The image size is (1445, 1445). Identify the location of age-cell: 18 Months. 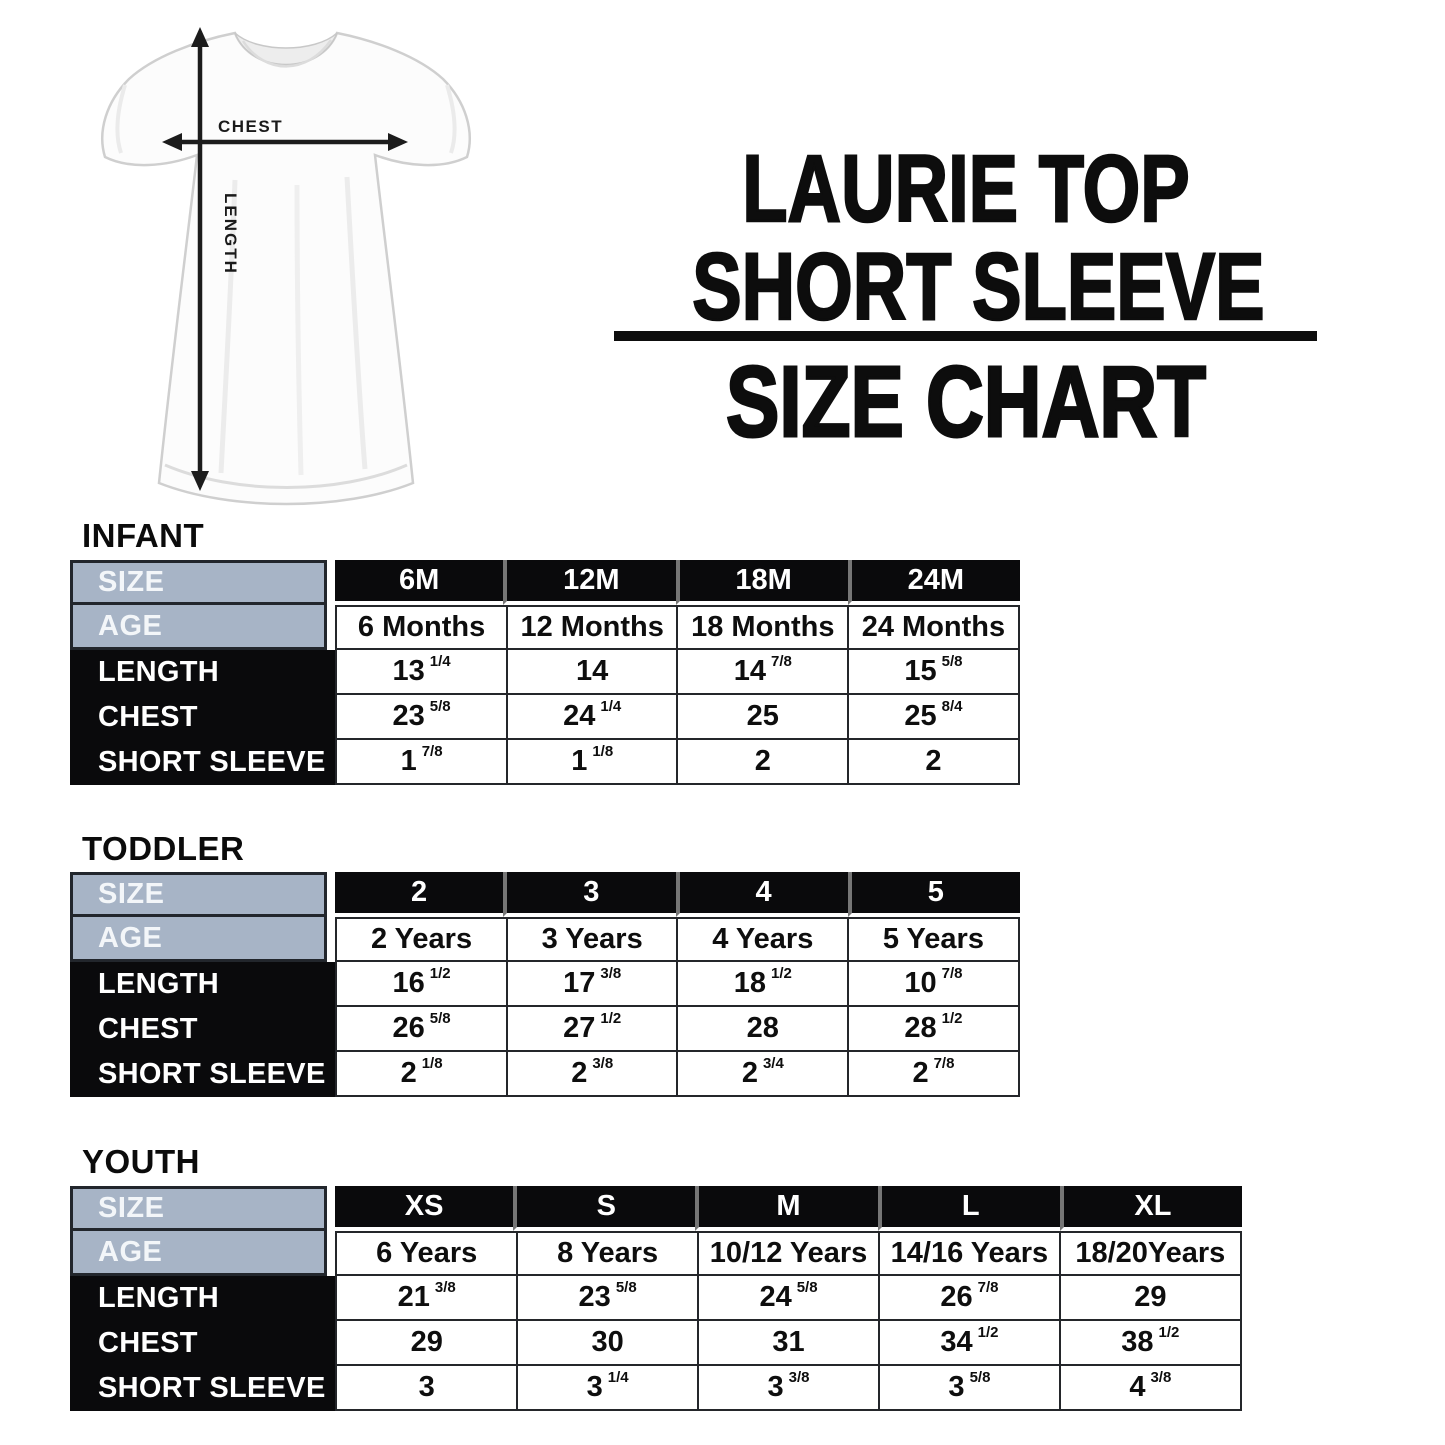
(763, 627).